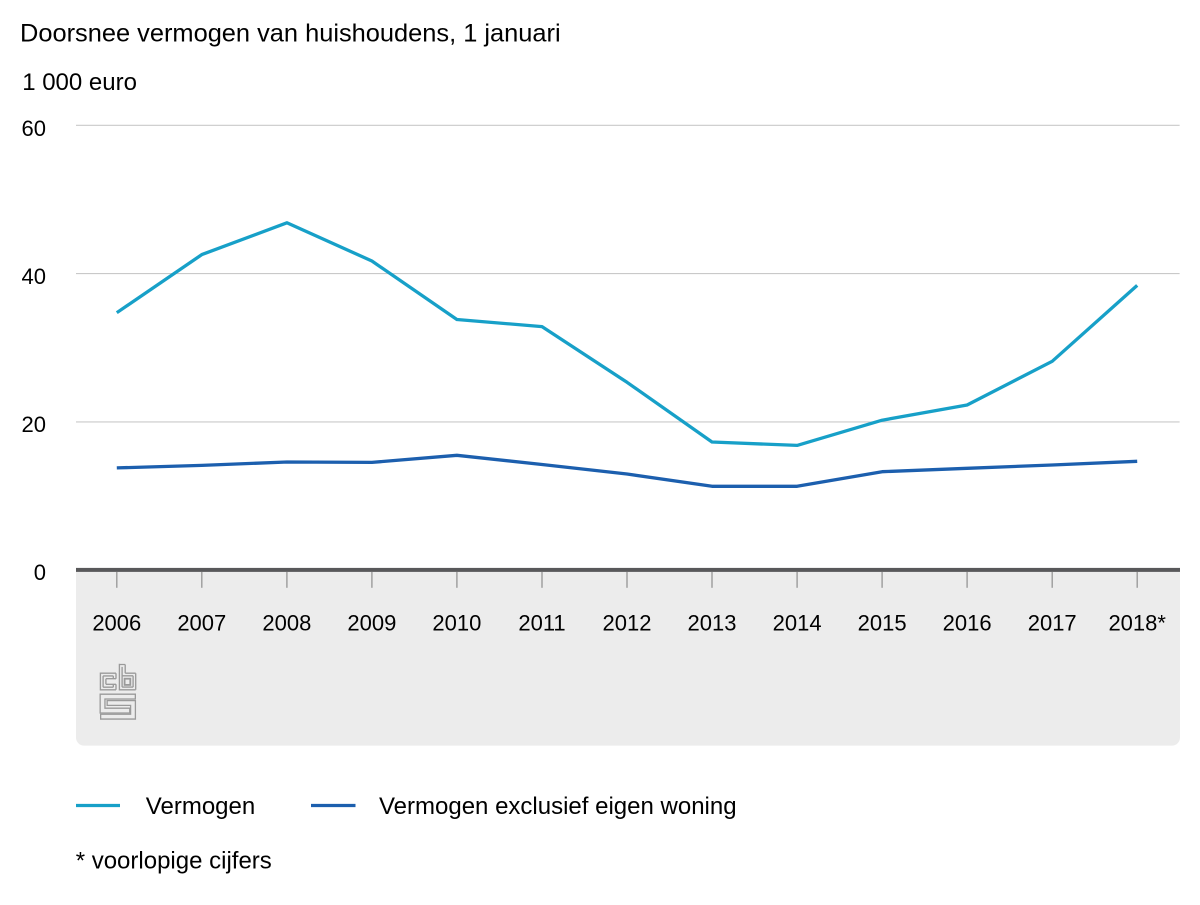 This screenshot has height=905, width=1200. Describe the element at coordinates (1137, 622) in the screenshot. I see `svg-text: 2018*` at that location.